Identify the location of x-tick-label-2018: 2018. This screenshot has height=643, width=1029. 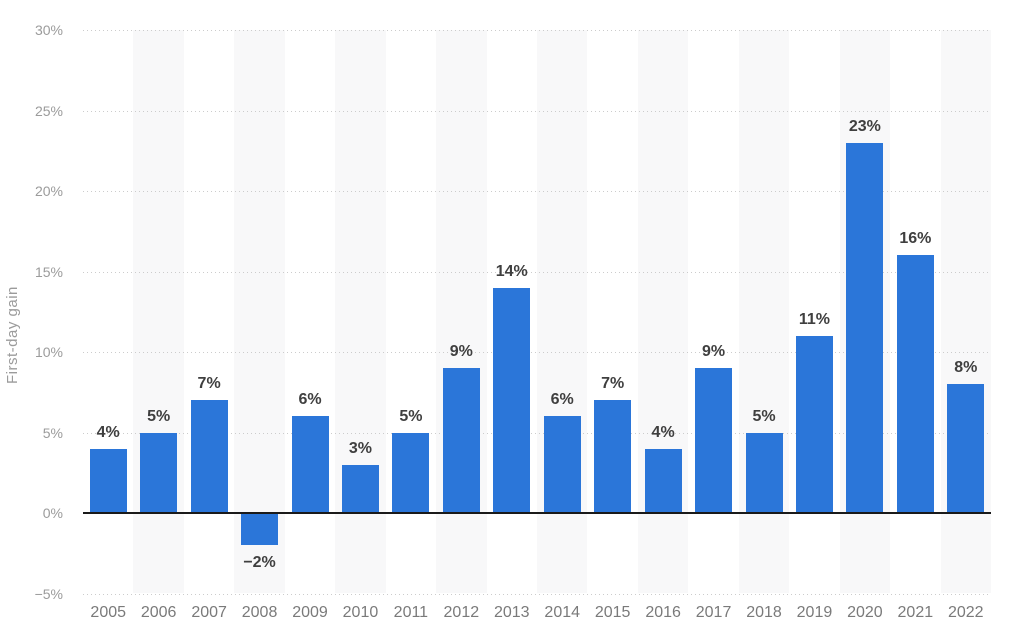
(764, 612).